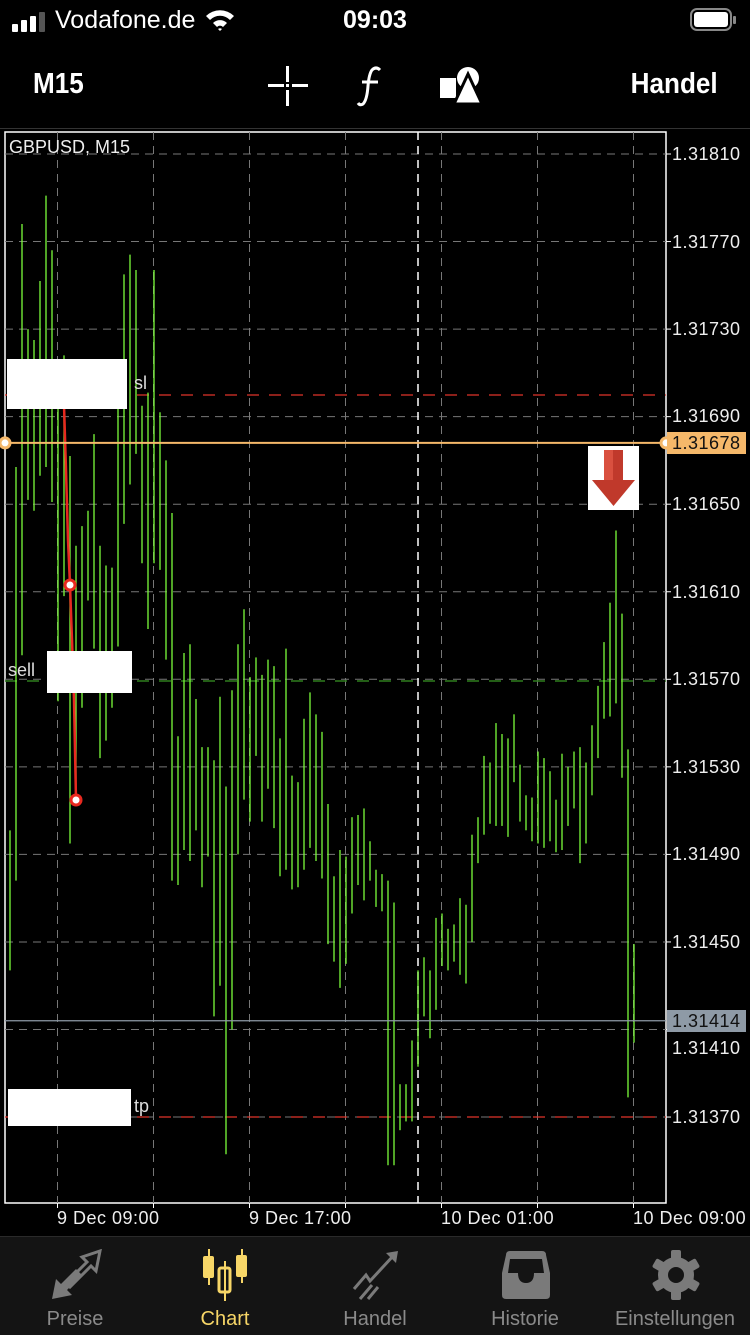  I want to click on gear-icon, so click(676, 1275).